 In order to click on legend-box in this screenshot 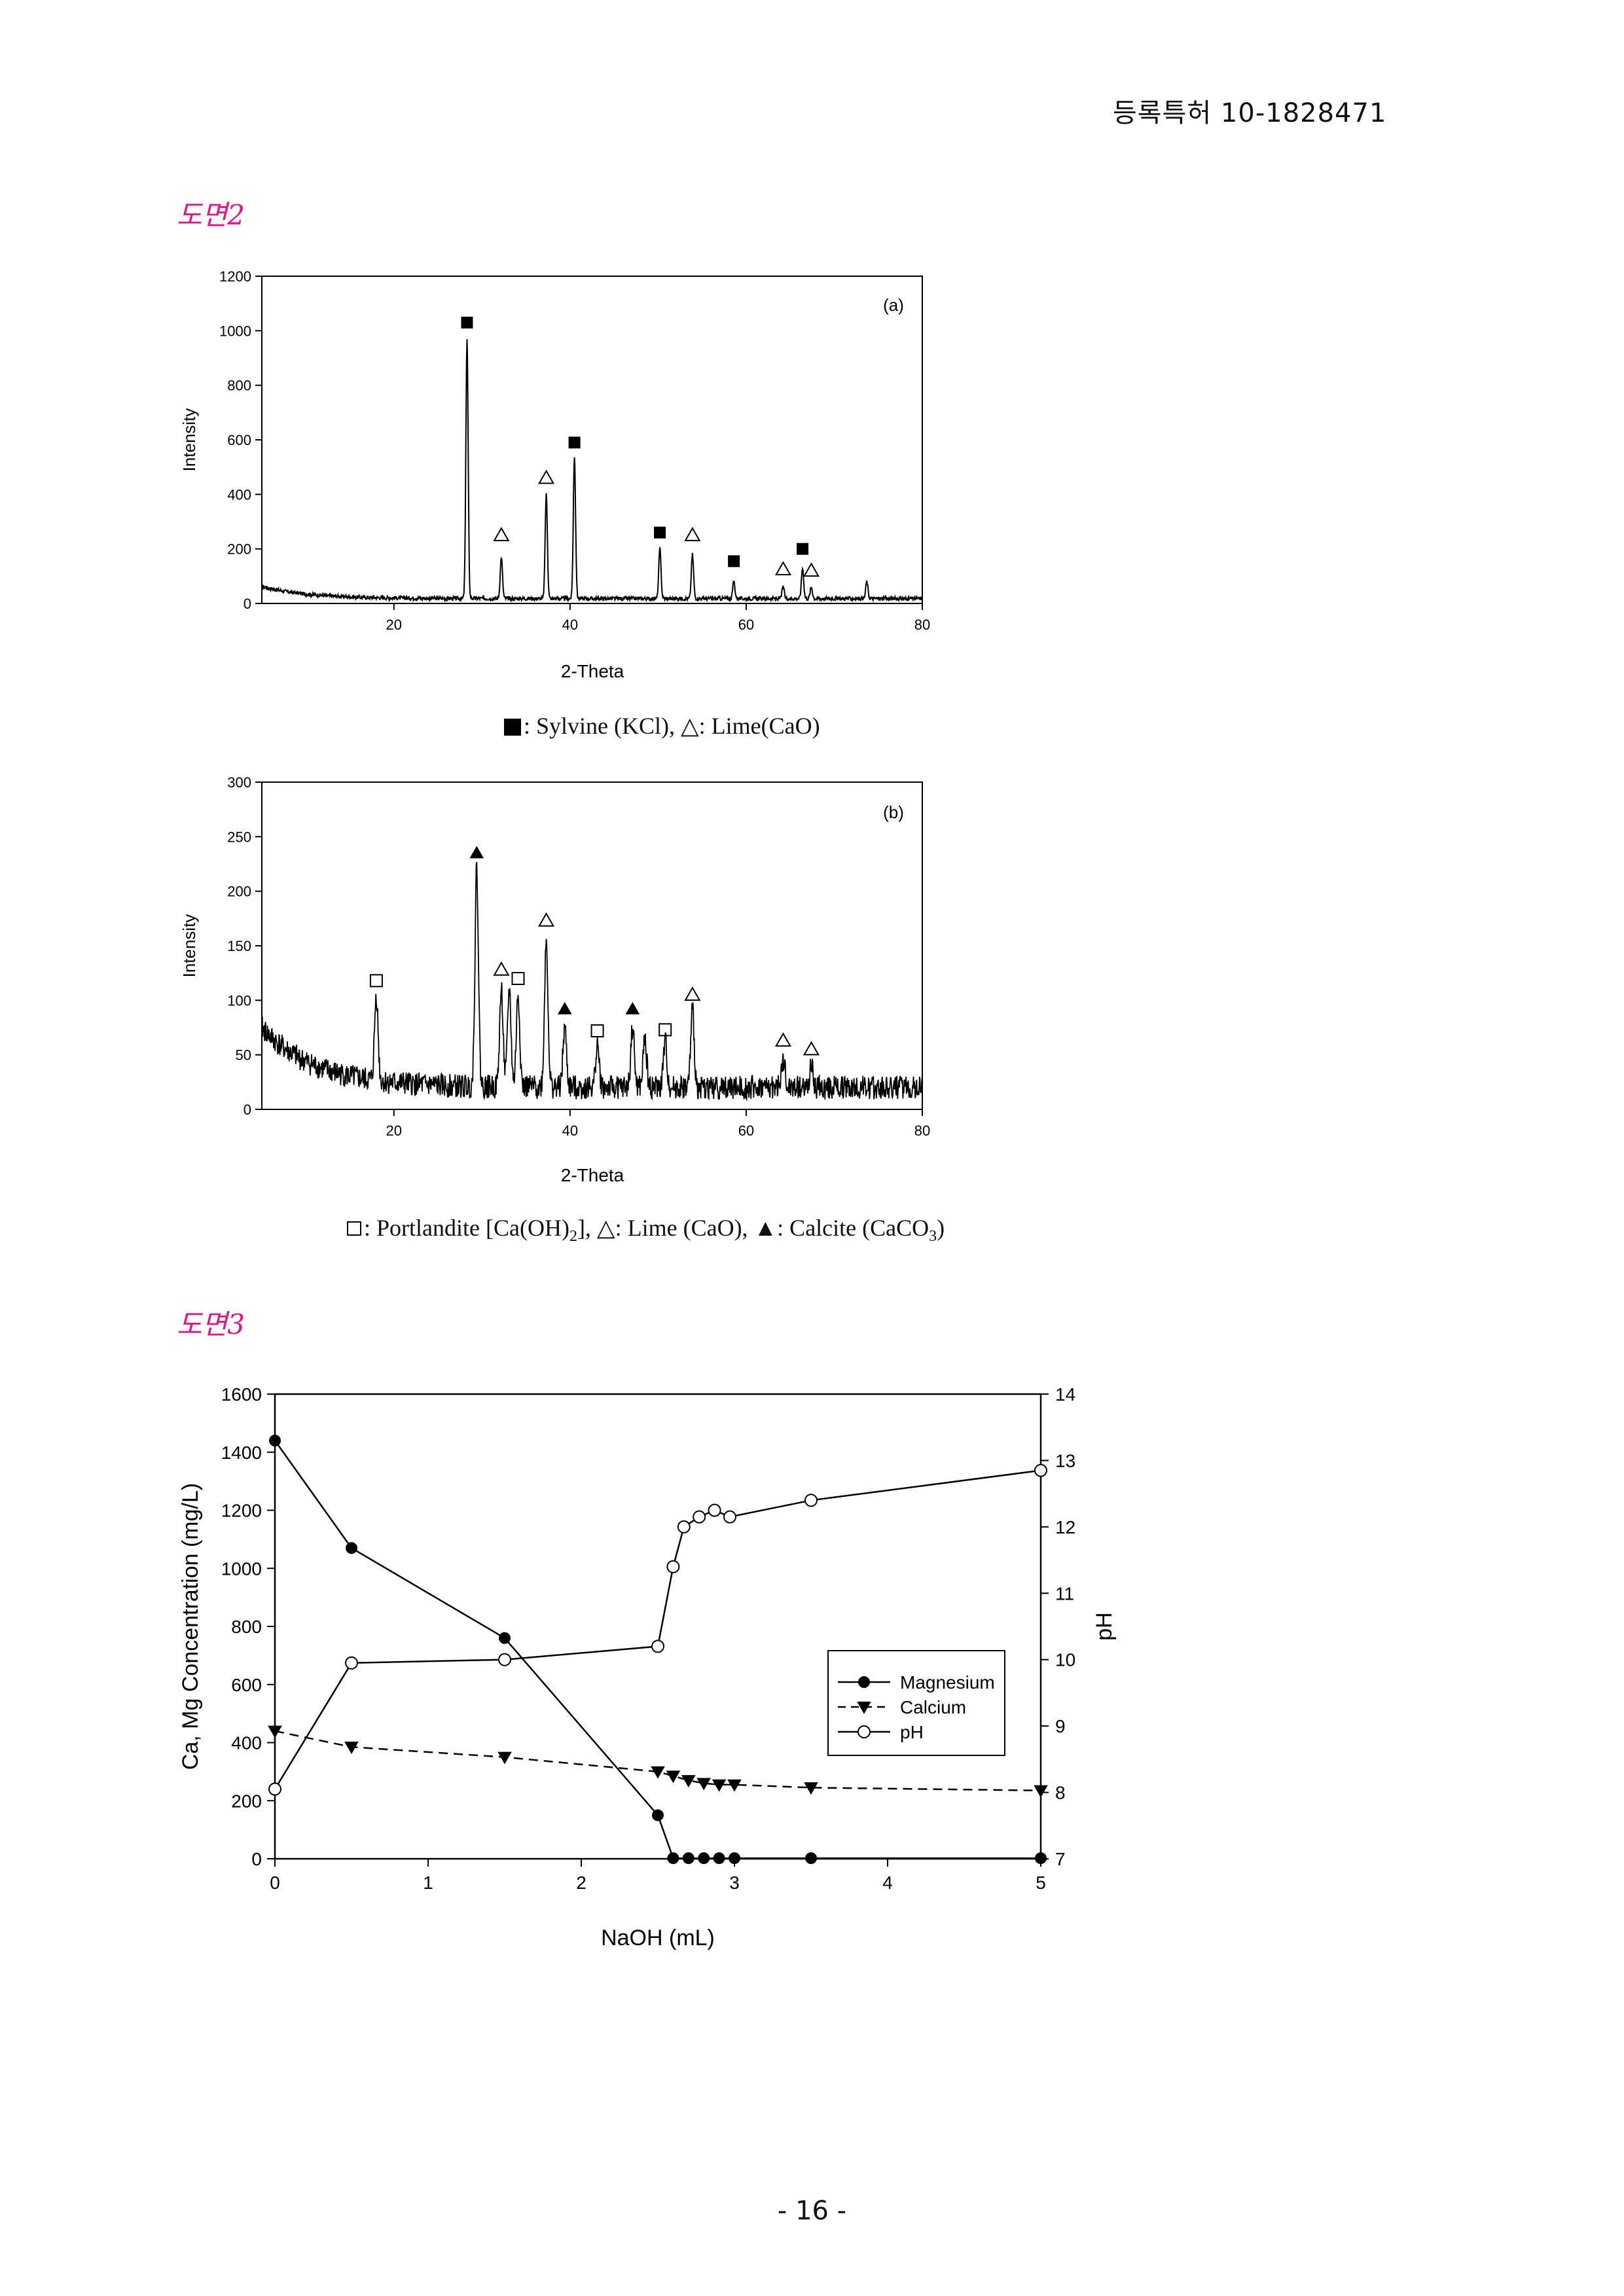, I will do `click(916, 1703)`.